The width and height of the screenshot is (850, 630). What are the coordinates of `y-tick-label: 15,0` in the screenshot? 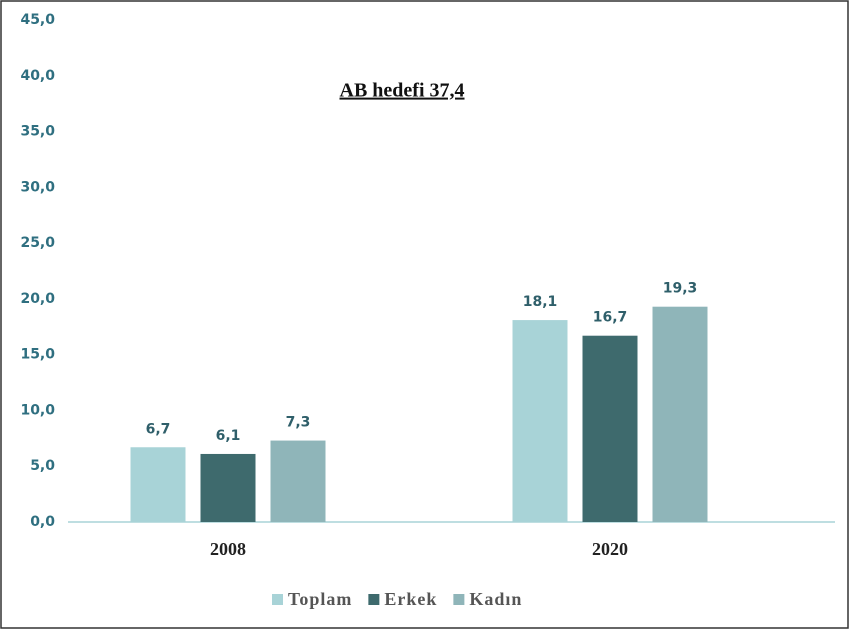 It's located at (37, 355).